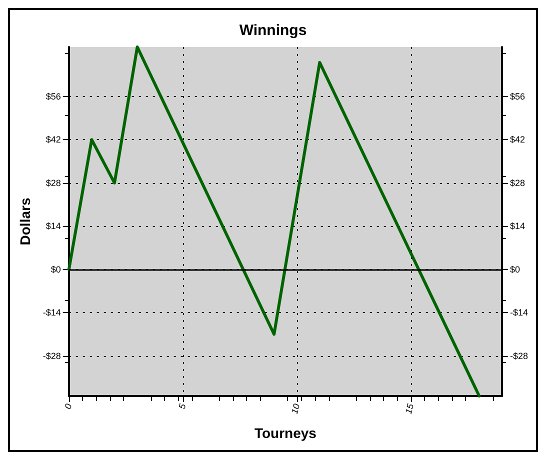  What do you see at coordinates (68, 406) in the screenshot?
I see `x-tick-label: 0` at bounding box center [68, 406].